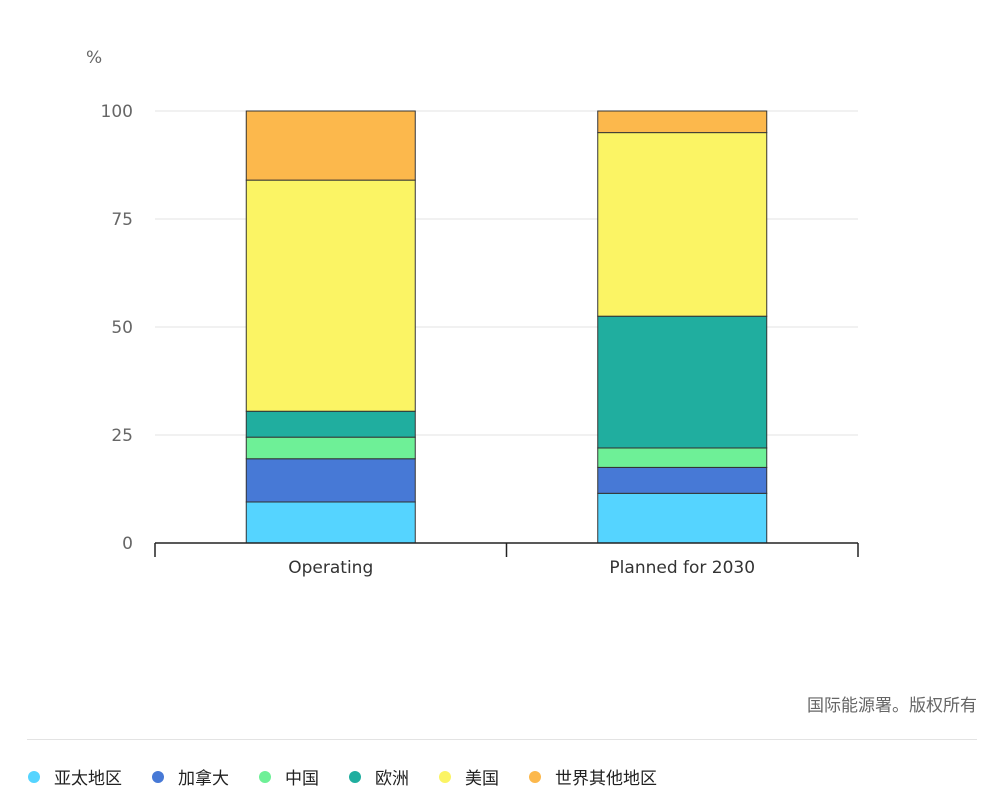  Describe the element at coordinates (117, 112) in the screenshot. I see `y-tick-label: 100` at that location.